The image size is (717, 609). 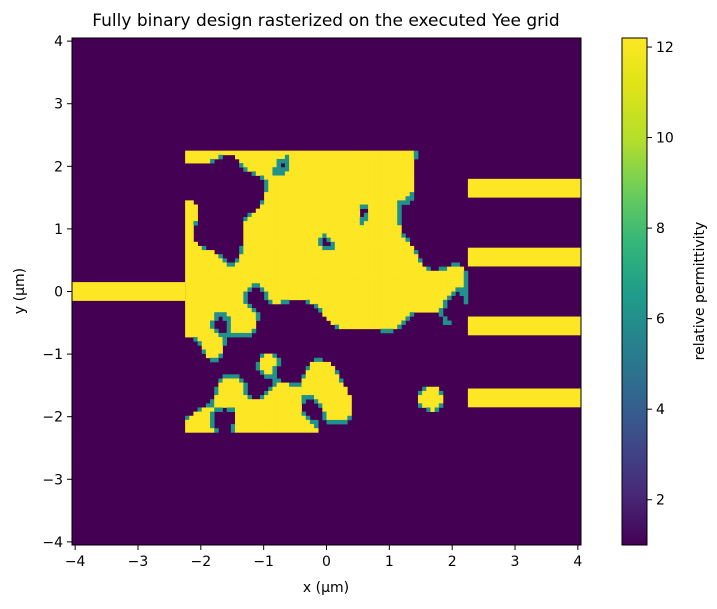 What do you see at coordinates (634, 291) in the screenshot?
I see `colorbar` at bounding box center [634, 291].